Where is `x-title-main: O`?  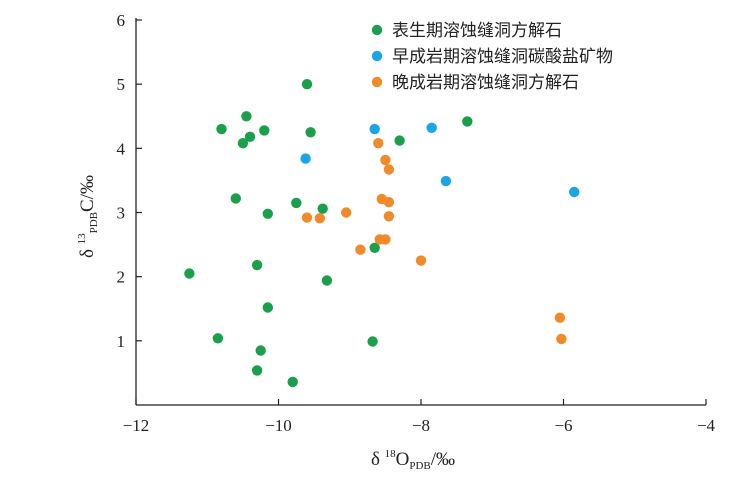
x-title-main: O is located at coordinates (403, 459).